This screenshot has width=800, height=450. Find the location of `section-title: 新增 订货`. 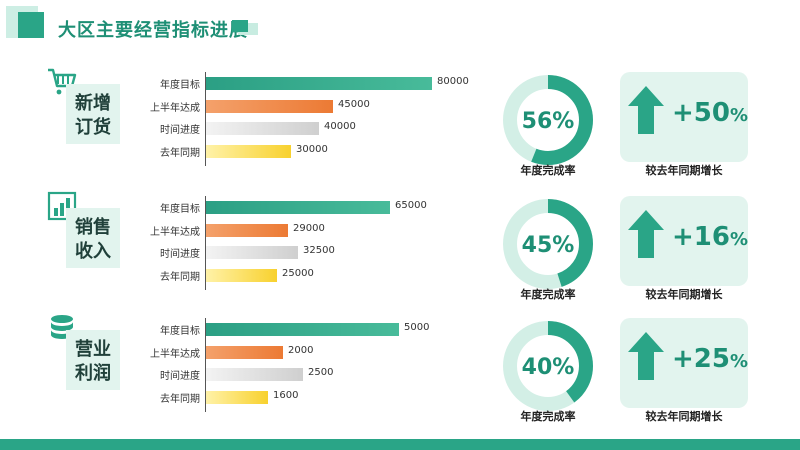

section-title: 新增 订货 is located at coordinates (93, 115).